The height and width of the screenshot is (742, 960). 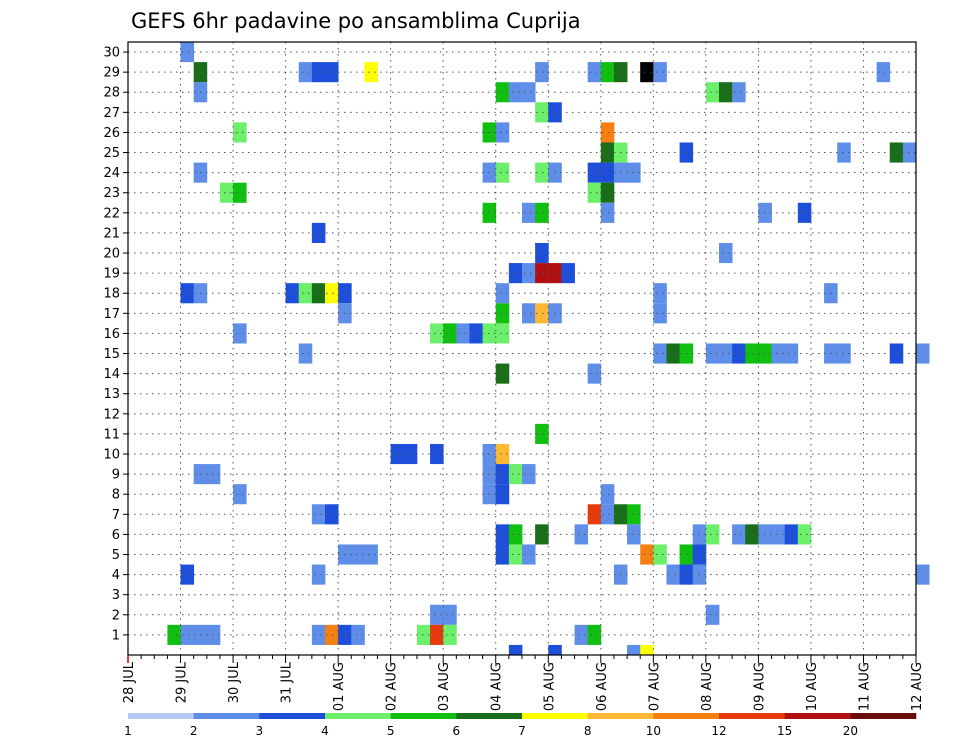 I want to click on x-tick-label: 28 JUL, so click(x=129, y=682).